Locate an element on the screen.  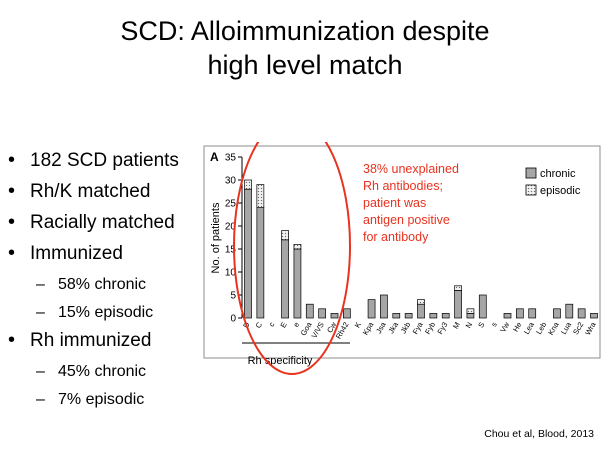
x-axis-label: Rh specificity is located at coordinates (280, 361).